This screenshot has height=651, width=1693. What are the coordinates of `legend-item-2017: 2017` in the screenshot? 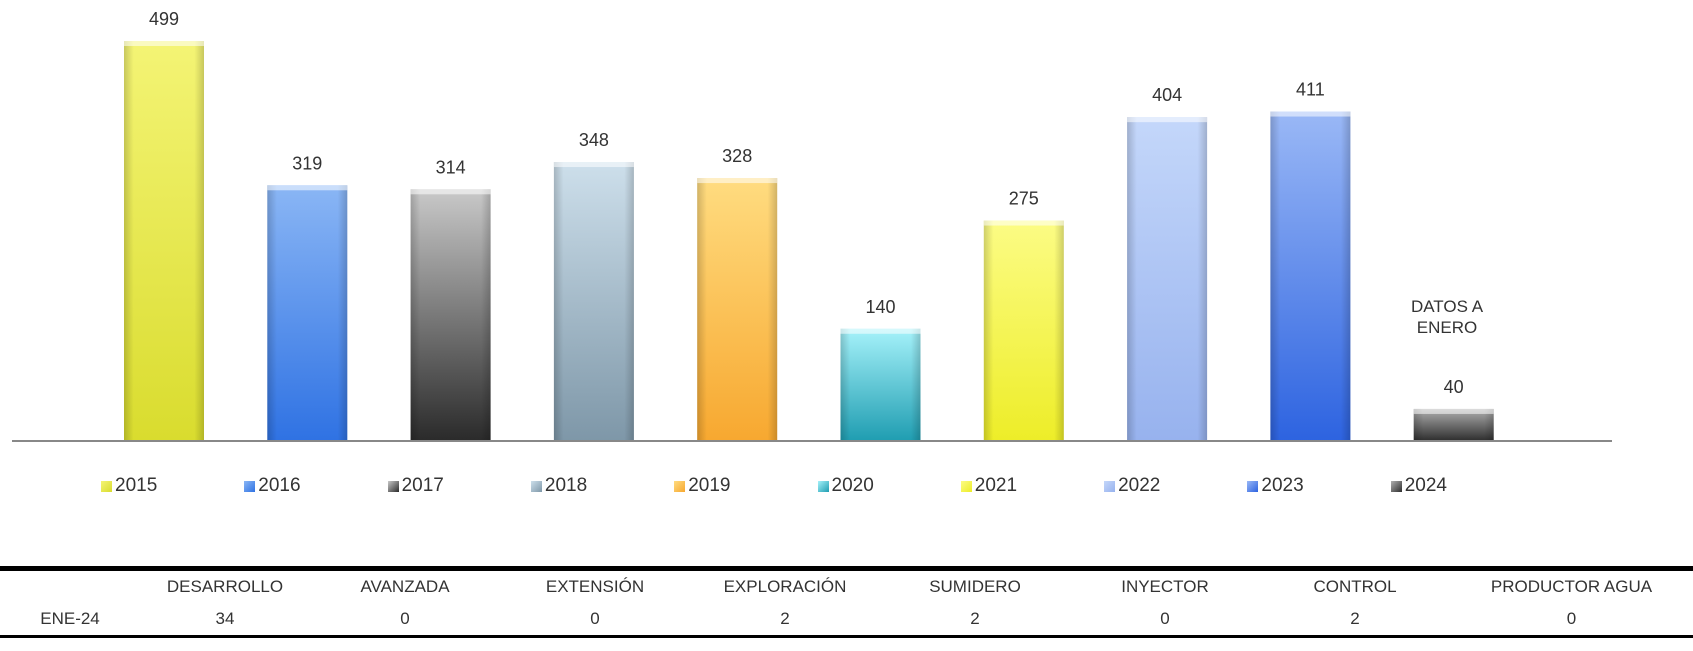 It's located at (416, 486).